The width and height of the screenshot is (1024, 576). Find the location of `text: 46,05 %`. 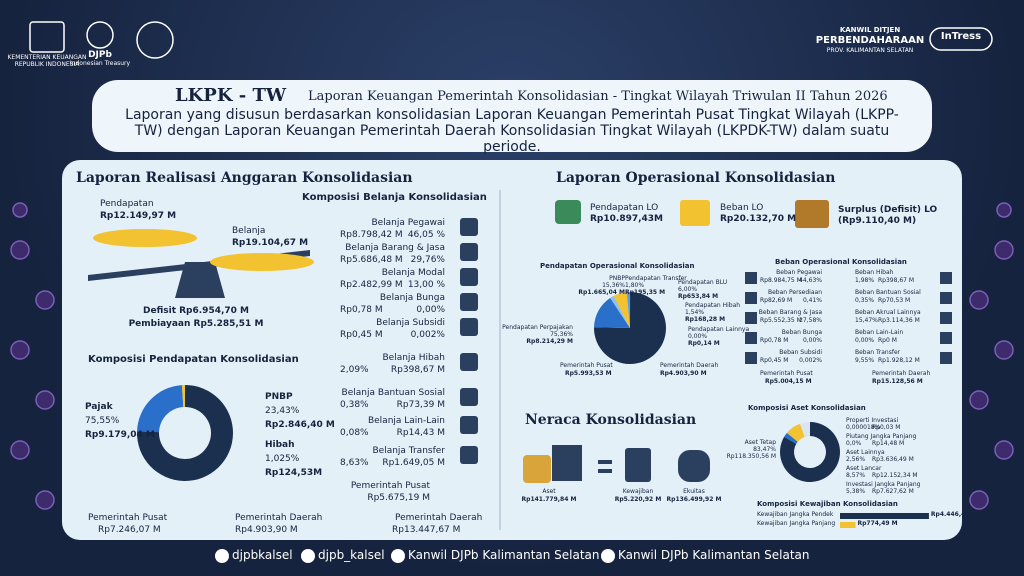

text: 46,05 % is located at coordinates (426, 235).